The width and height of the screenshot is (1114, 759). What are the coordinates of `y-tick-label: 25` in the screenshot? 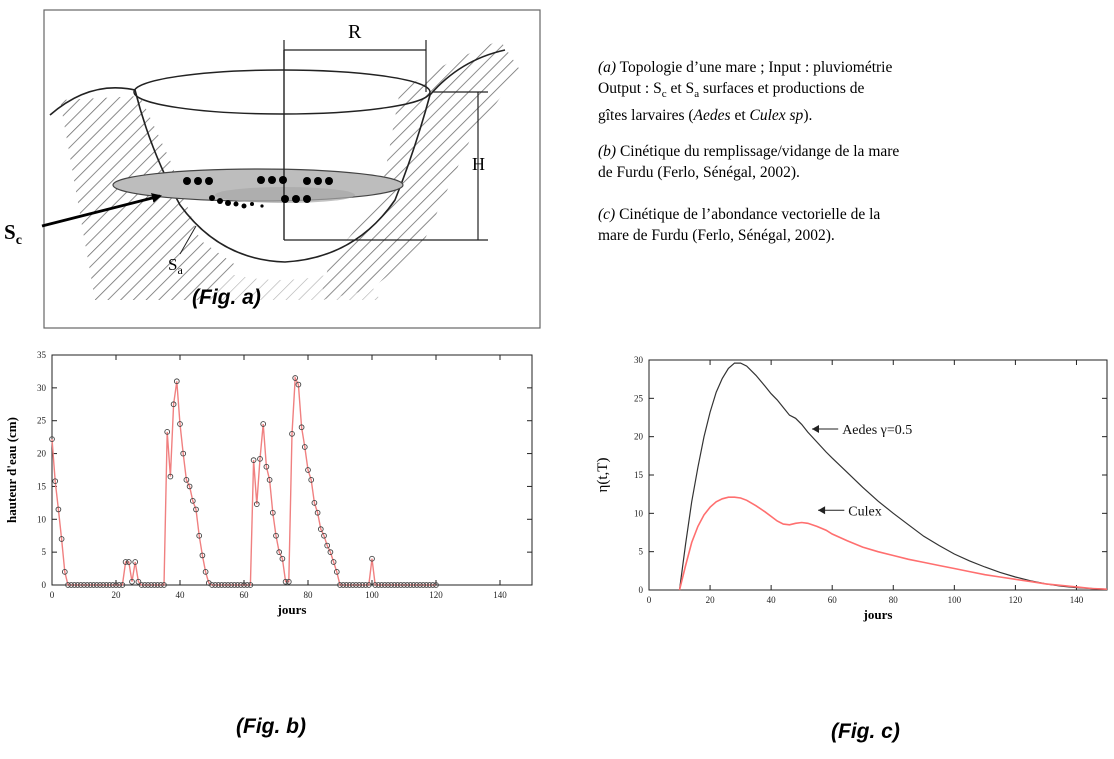 It's located at (639, 398).